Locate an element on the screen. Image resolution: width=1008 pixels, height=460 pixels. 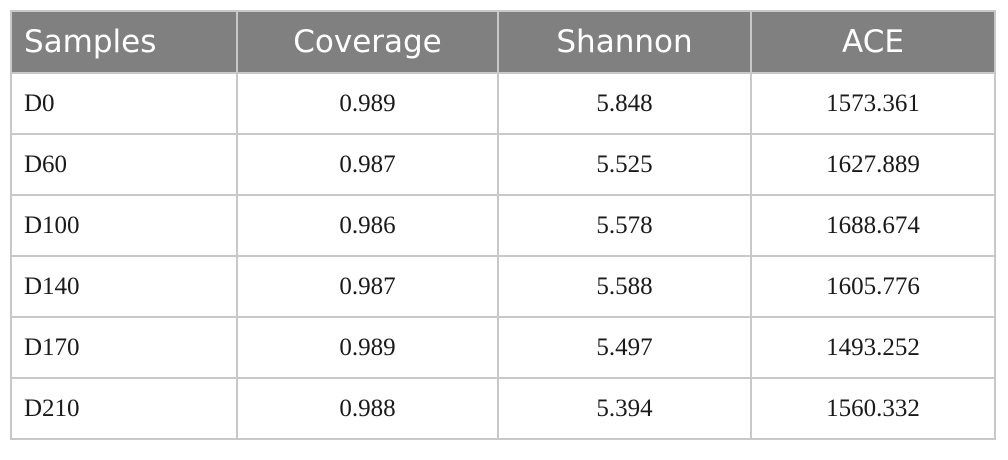
cell-shannon: 5.394 is located at coordinates (624, 408).